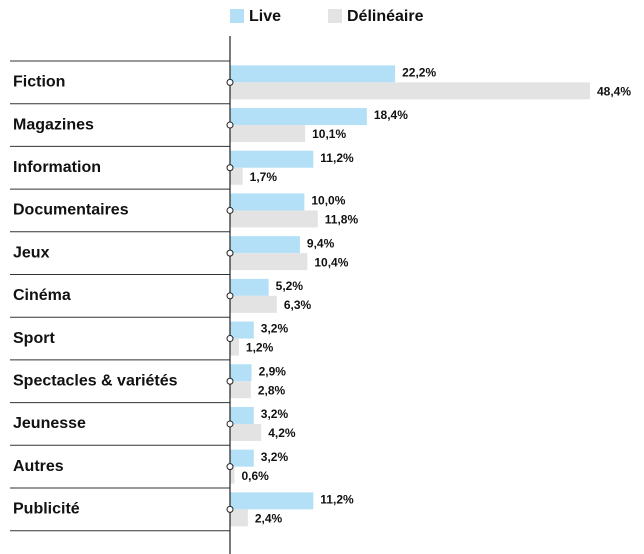 Image resolution: width=644 pixels, height=554 pixels. What do you see at coordinates (264, 177) in the screenshot?
I see `value-label: 1,7%` at bounding box center [264, 177].